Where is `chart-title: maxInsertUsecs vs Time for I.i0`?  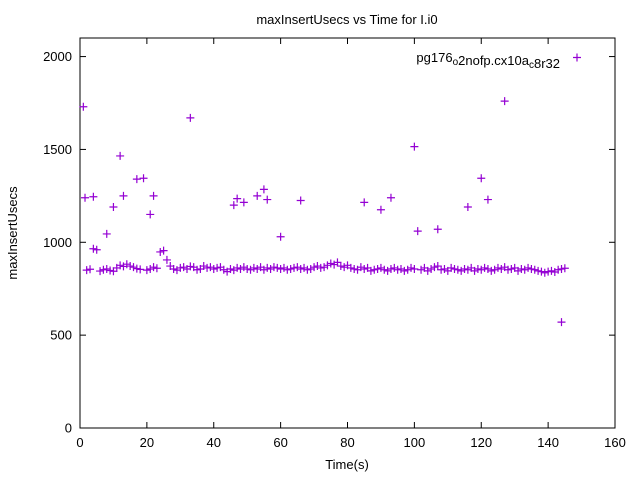
chart-title: maxInsertUsecs vs Time for I.i0 is located at coordinates (346, 19).